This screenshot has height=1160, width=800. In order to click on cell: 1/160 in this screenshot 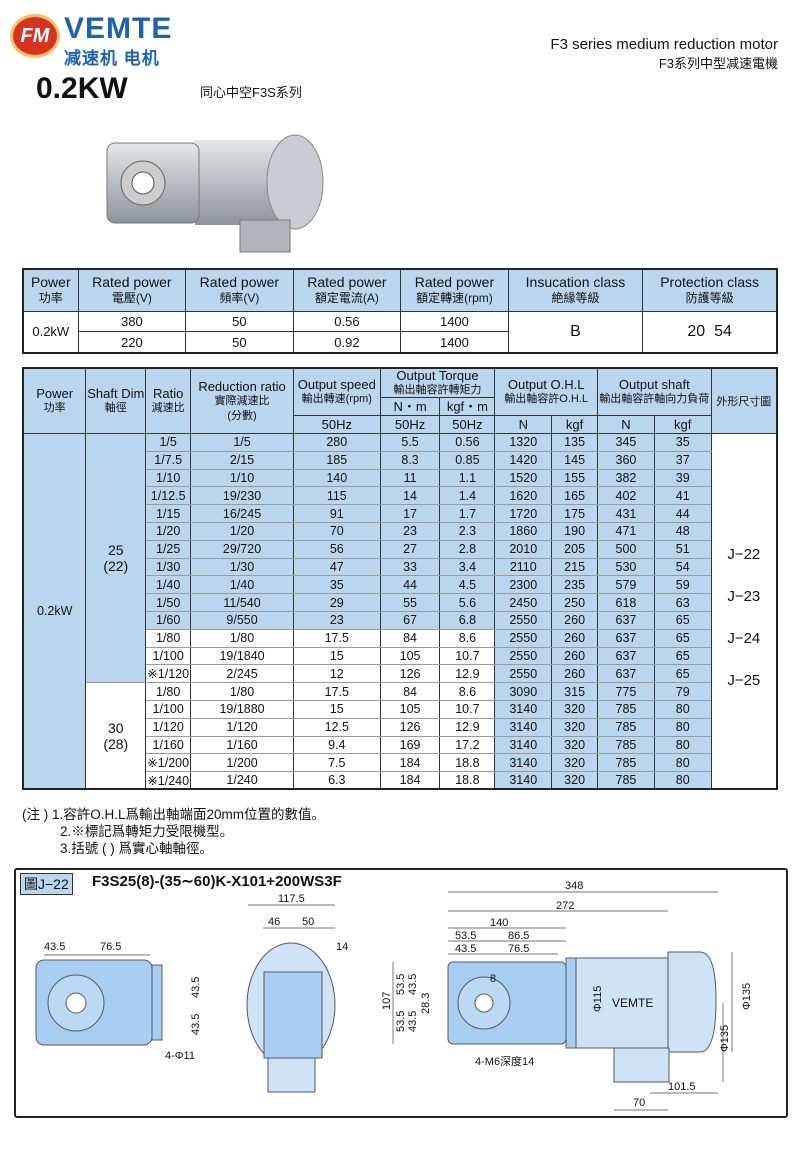, I will do `click(242, 745)`.